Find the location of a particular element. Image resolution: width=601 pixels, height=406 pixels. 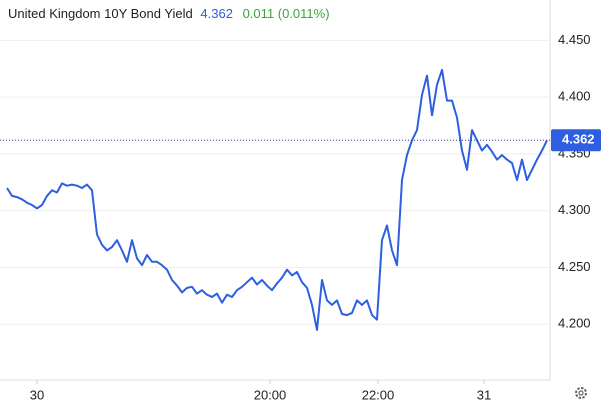

x-tick-label: 22:00 is located at coordinates (378, 394).